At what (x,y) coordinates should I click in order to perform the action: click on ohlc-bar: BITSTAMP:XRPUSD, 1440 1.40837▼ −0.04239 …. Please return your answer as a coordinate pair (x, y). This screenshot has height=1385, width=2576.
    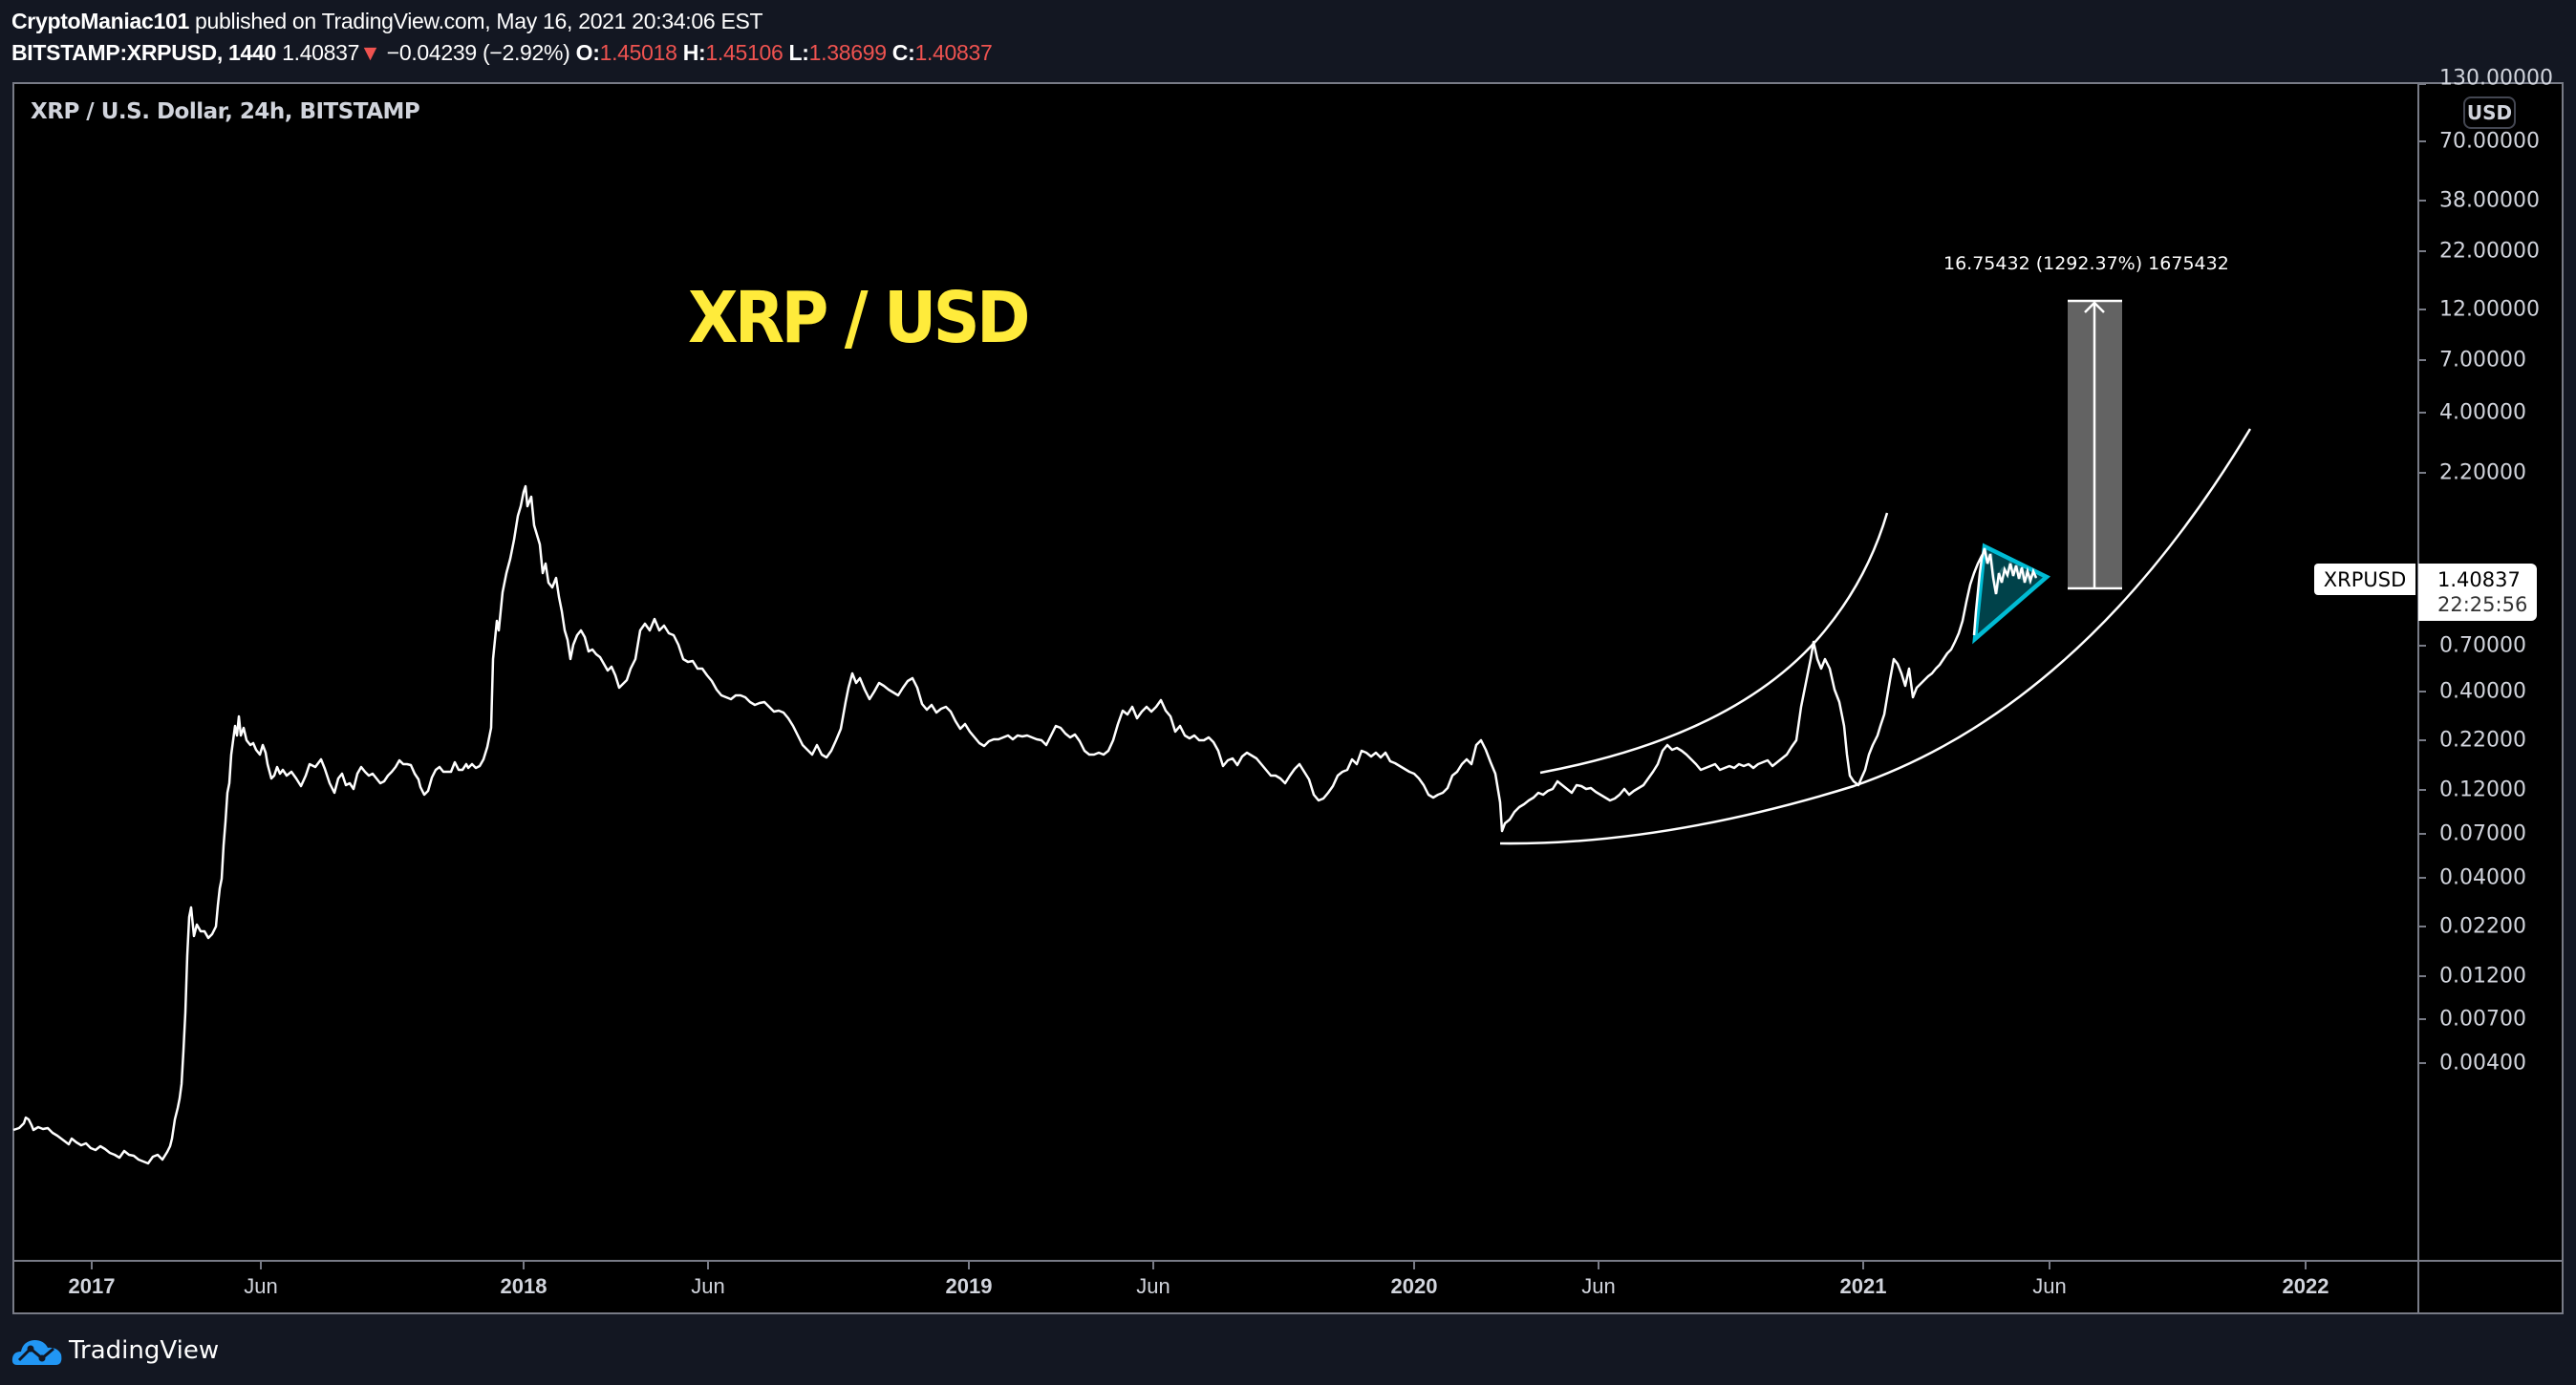
    Looking at the image, I should click on (502, 53).